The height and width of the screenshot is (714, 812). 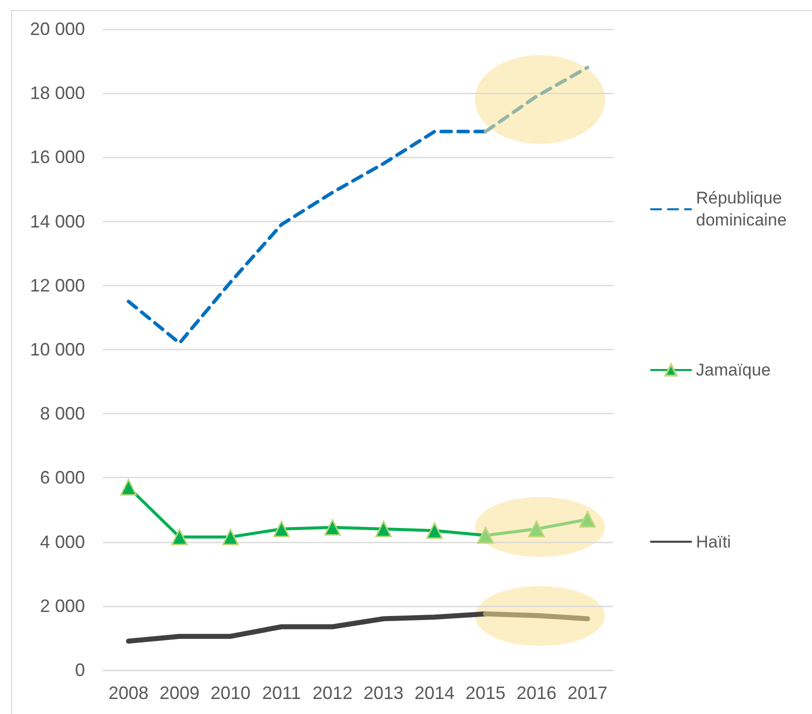 I want to click on y-tick-label: 4 000, so click(x=62, y=542).